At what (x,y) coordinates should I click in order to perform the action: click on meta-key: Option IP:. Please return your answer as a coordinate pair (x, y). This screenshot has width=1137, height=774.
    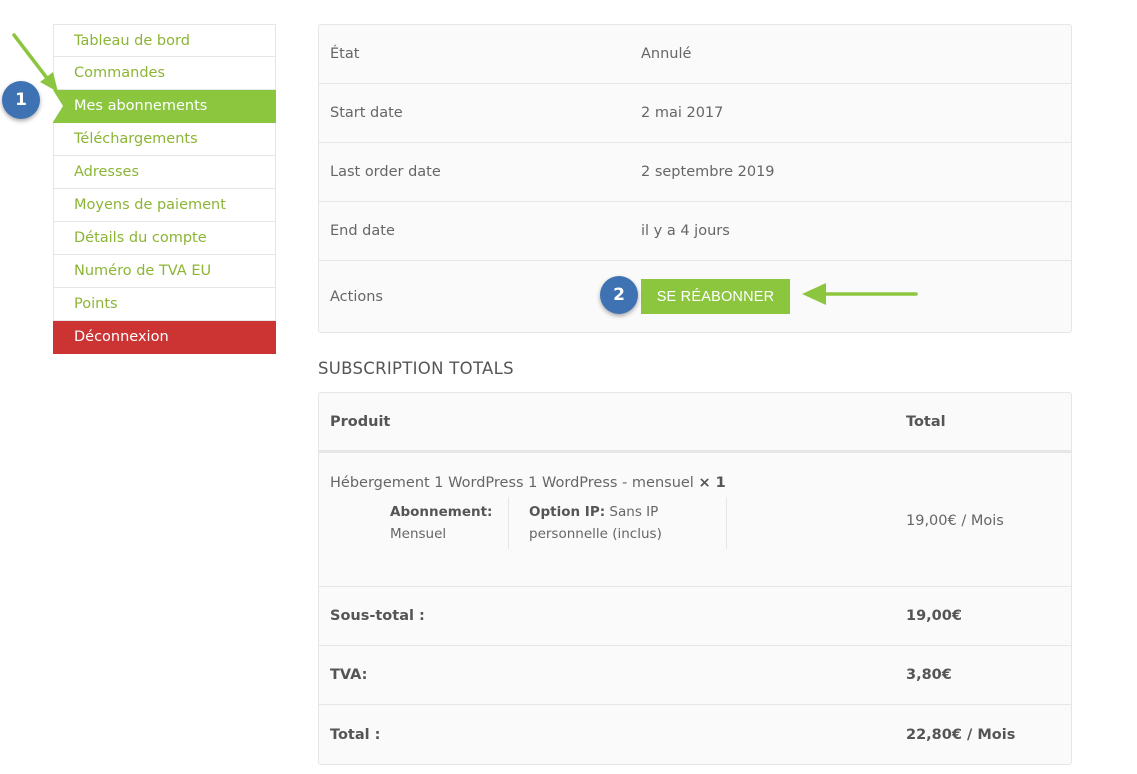
    Looking at the image, I should click on (567, 512).